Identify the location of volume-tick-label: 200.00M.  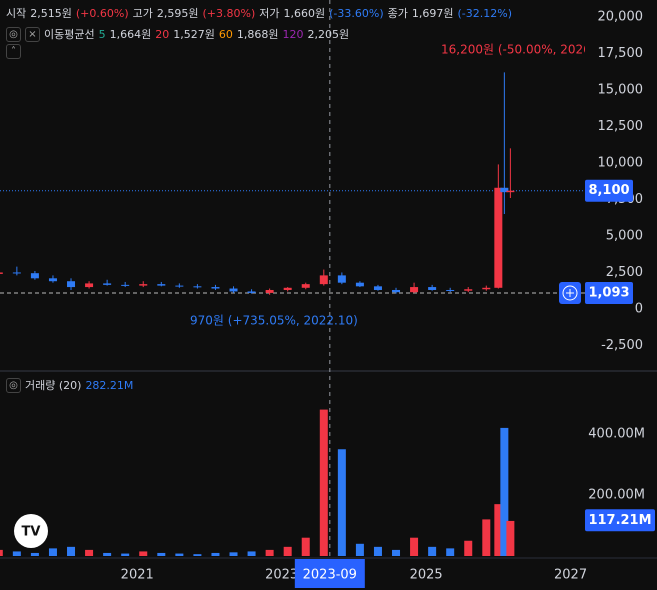
(616, 495).